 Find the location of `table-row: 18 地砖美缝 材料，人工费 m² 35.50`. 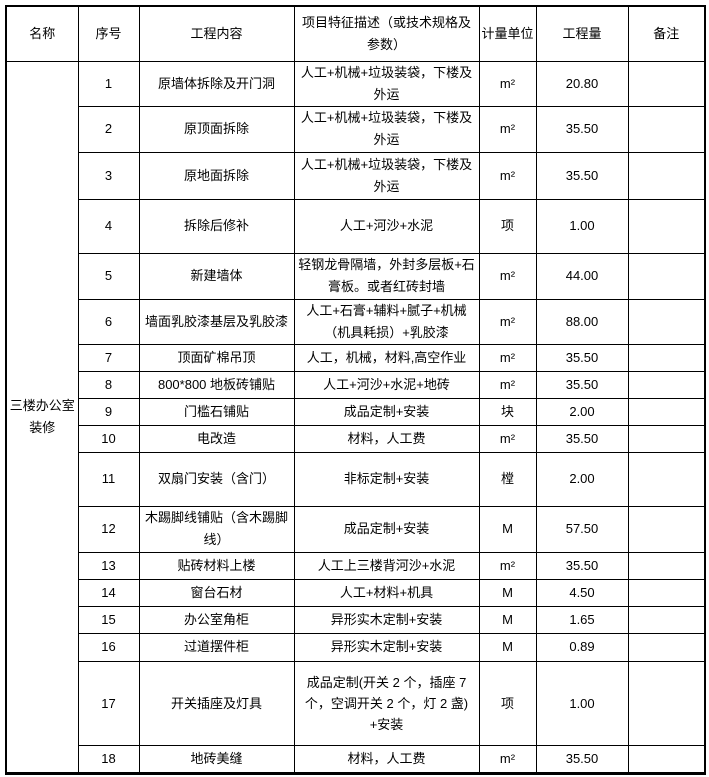

table-row: 18 地砖美缝 材料，人工费 m² 35.50 is located at coordinates (356, 759).